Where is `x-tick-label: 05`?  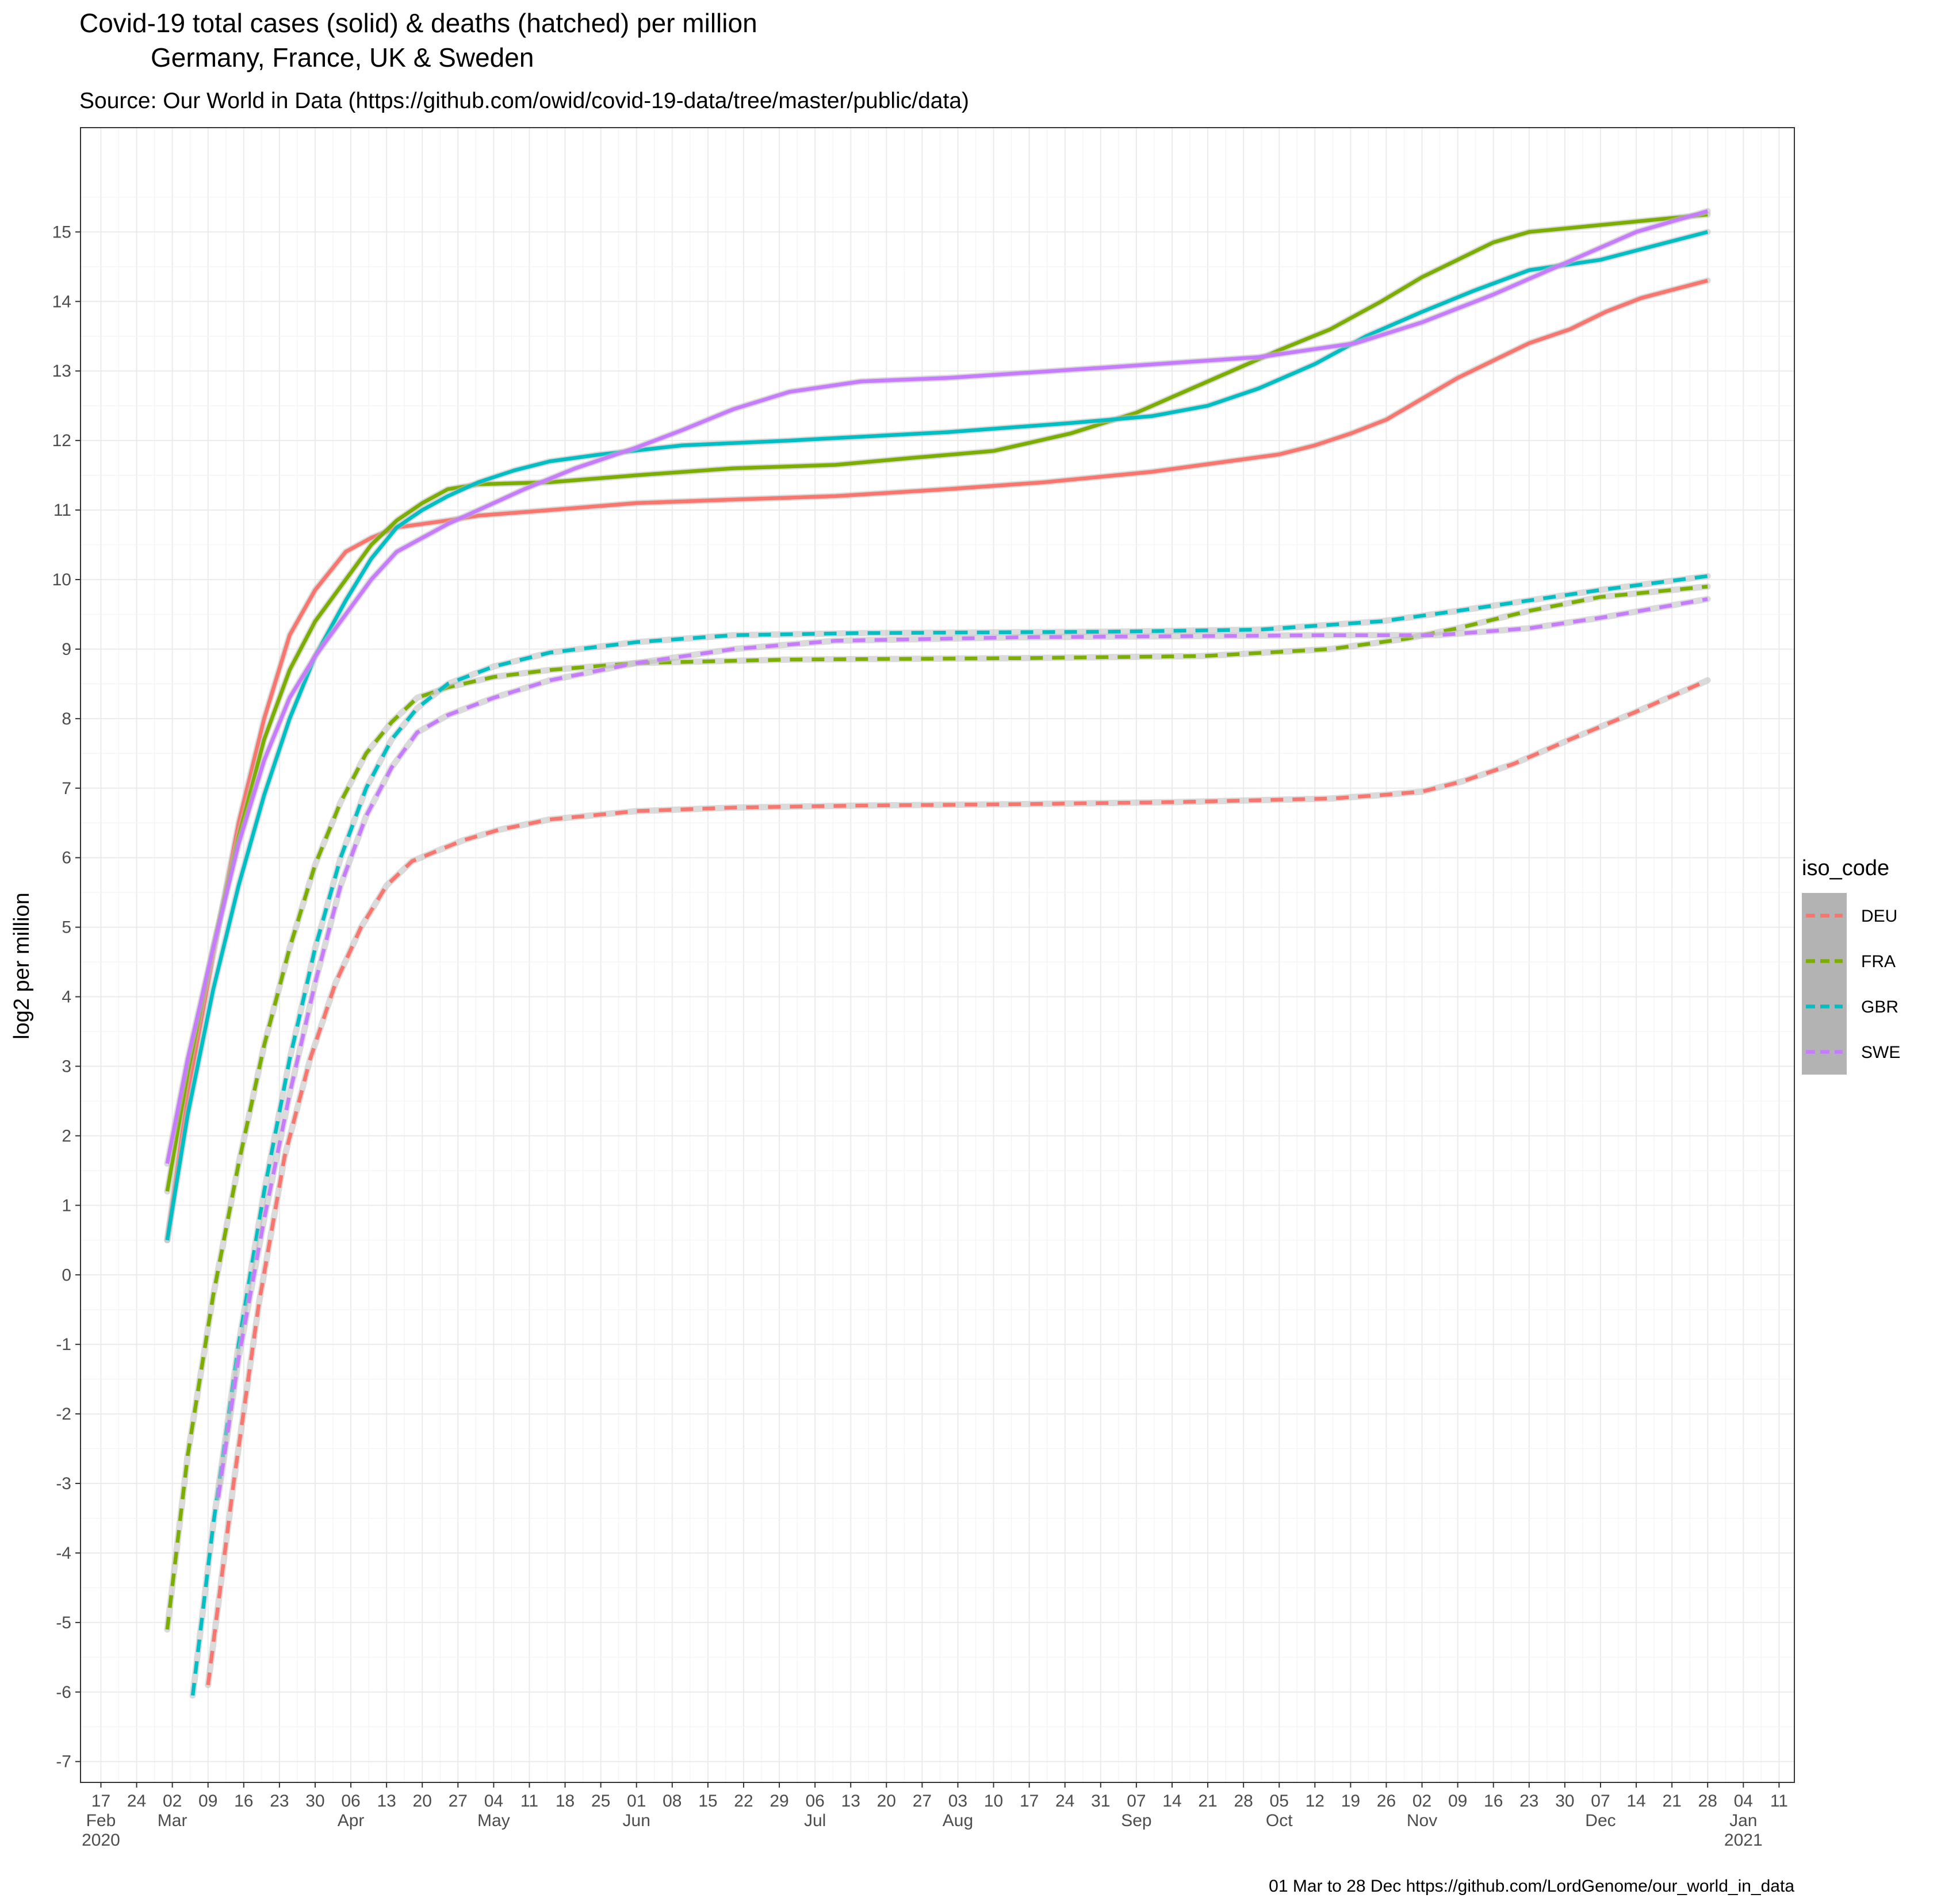
x-tick-label: 05 is located at coordinates (1279, 1801).